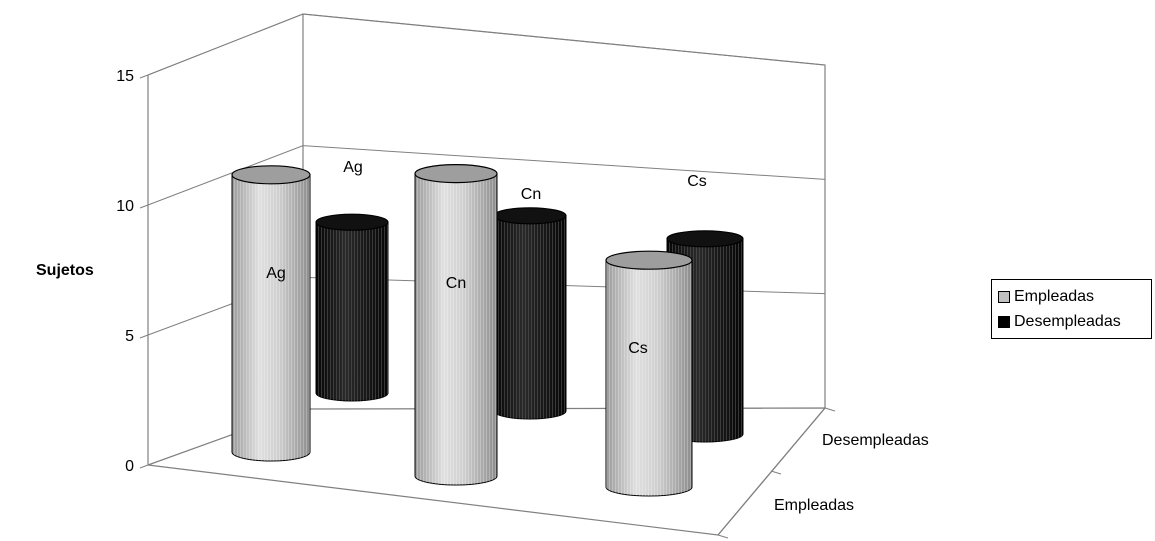 Image resolution: width=1155 pixels, height=541 pixels. I want to click on y-tick-label: 15, so click(125, 76).